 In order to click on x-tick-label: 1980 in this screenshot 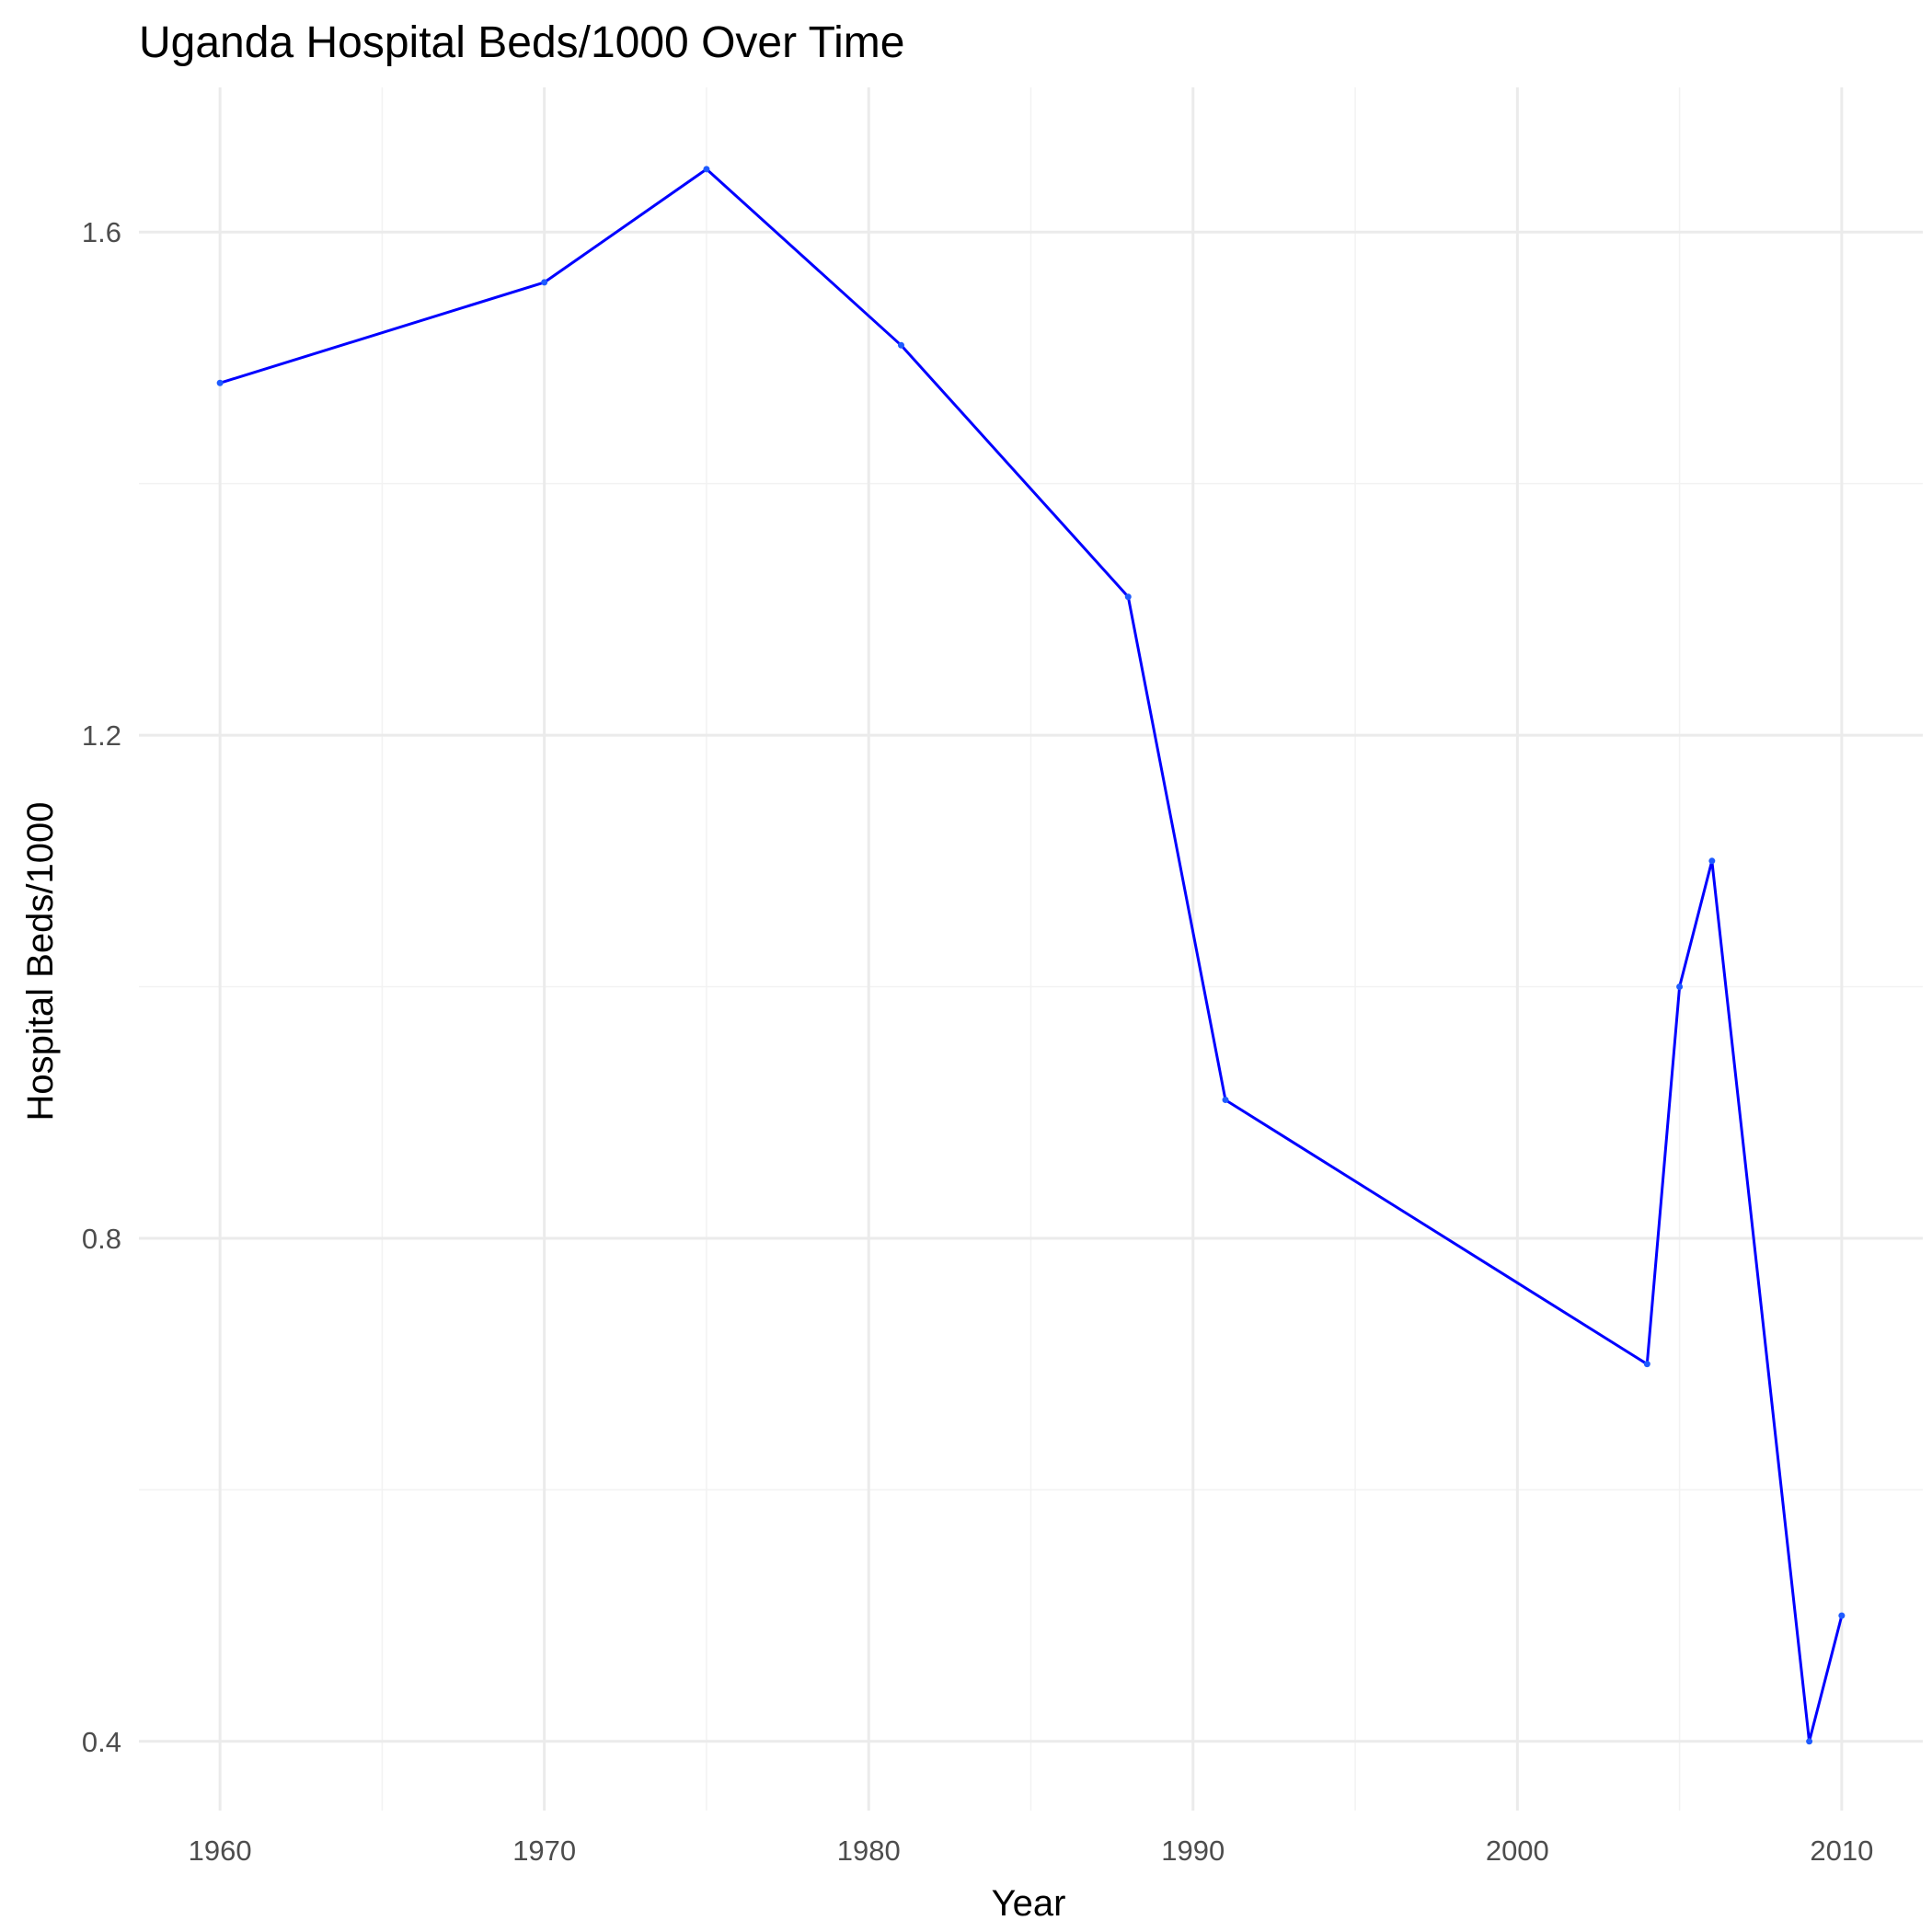, I will do `click(869, 1850)`.